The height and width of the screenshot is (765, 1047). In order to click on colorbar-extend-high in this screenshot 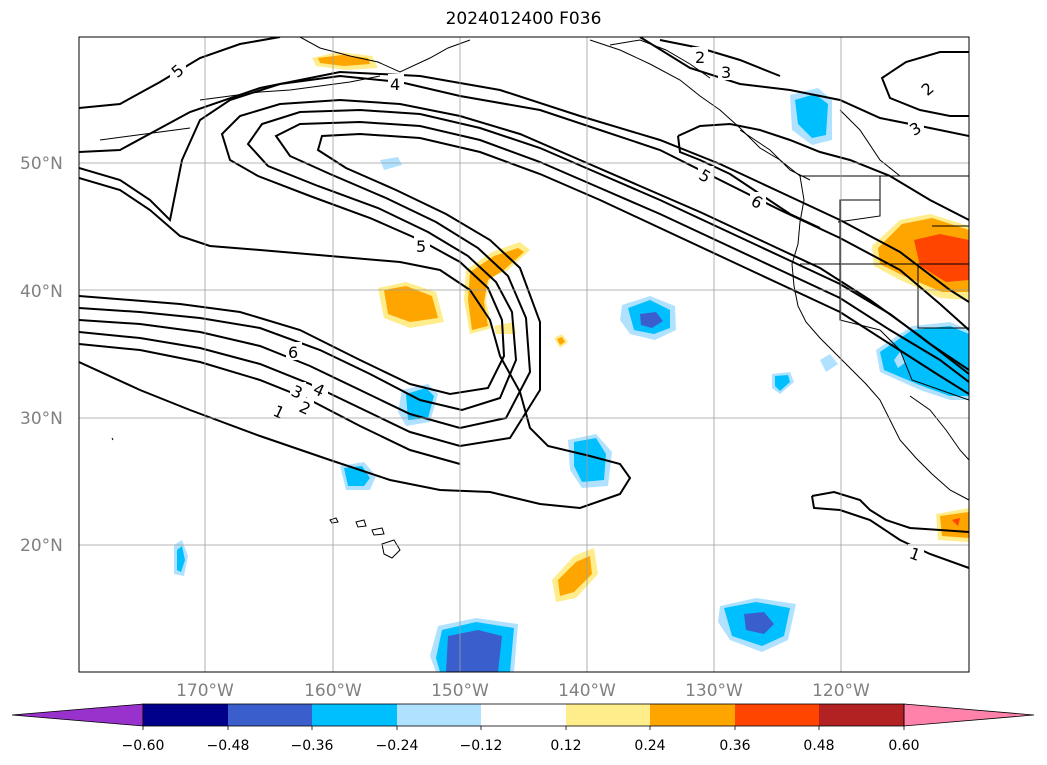, I will do `click(969, 715)`.